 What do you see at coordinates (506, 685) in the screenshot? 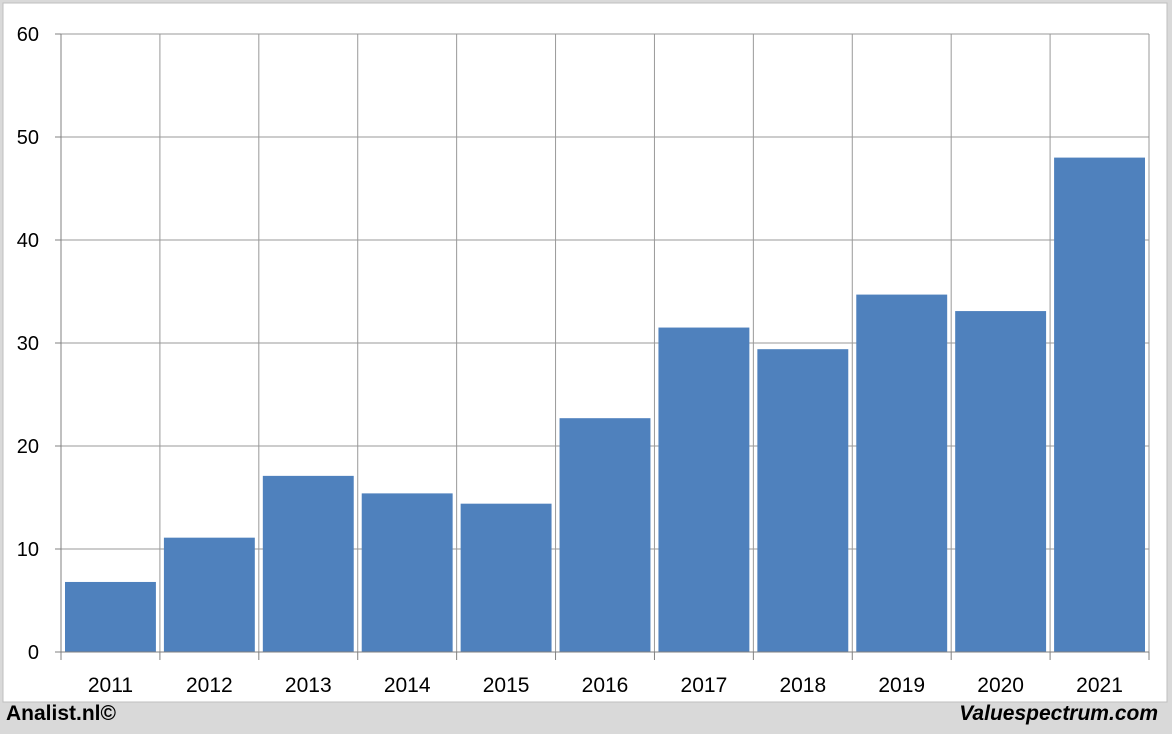
I see `x-tick-label: 2015` at bounding box center [506, 685].